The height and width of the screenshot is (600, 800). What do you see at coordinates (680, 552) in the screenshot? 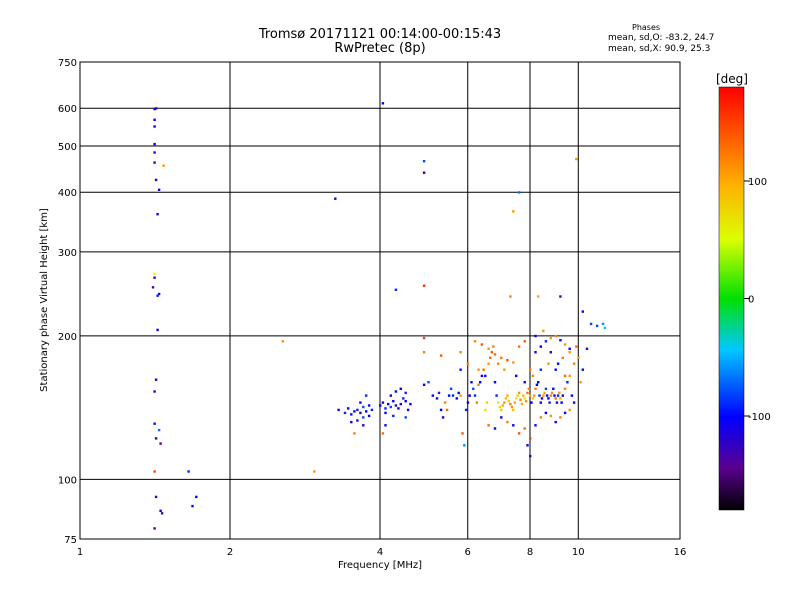
I see `x-tick-label: 16` at bounding box center [680, 552].